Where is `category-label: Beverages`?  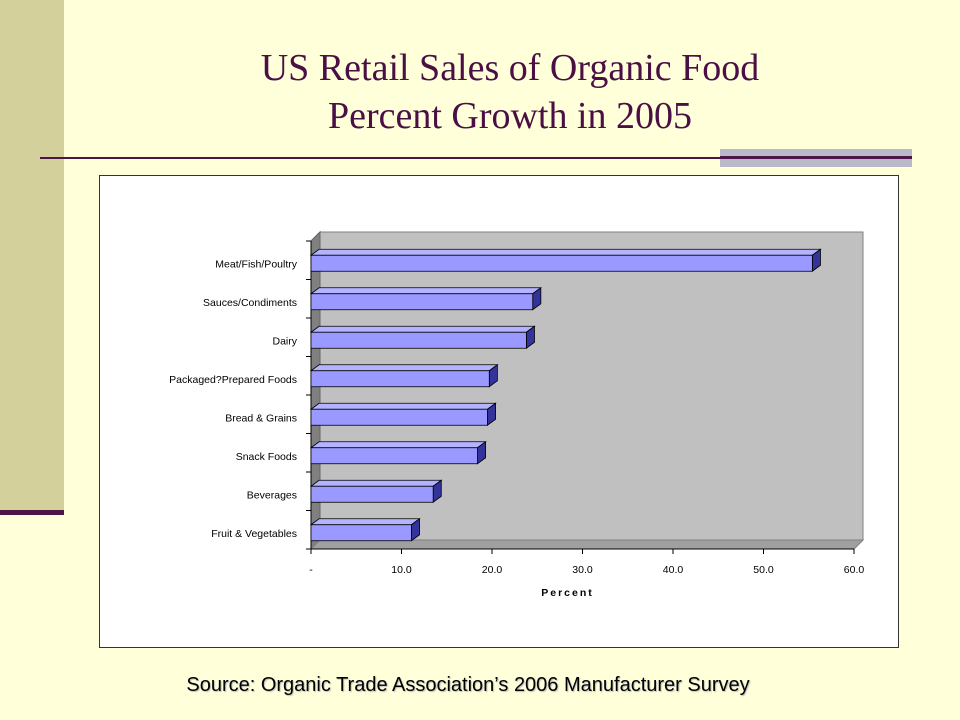 category-label: Beverages is located at coordinates (272, 495).